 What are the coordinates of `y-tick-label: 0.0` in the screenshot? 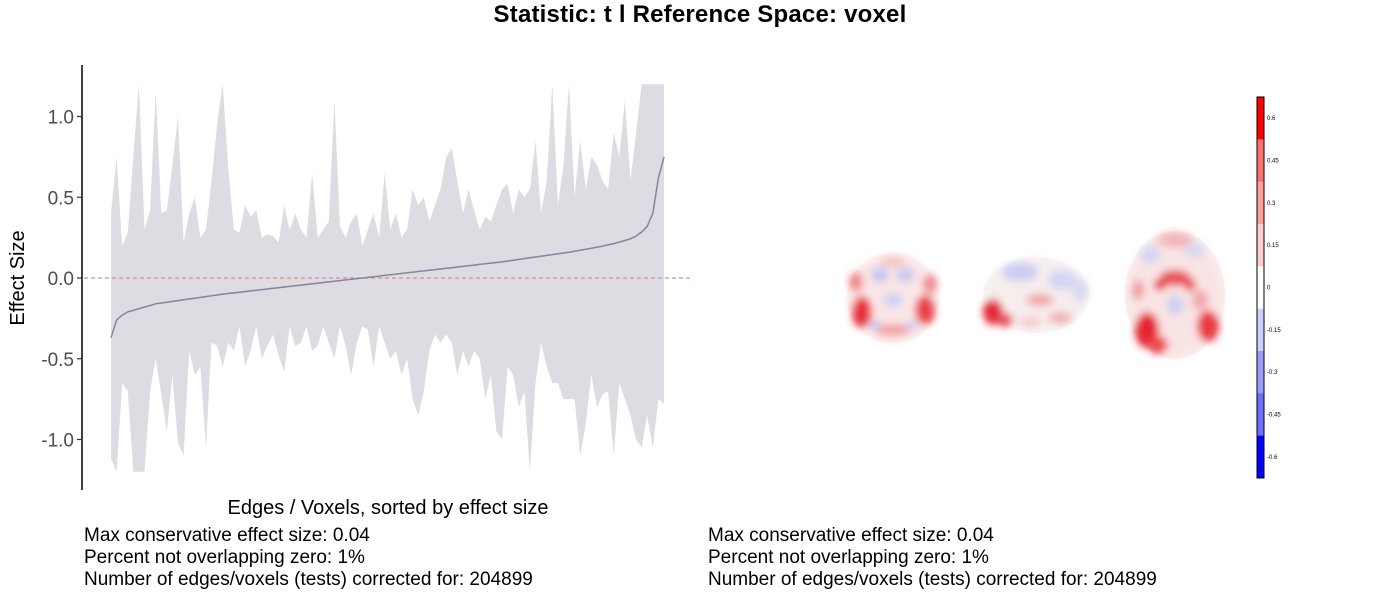 It's located at (61, 279).